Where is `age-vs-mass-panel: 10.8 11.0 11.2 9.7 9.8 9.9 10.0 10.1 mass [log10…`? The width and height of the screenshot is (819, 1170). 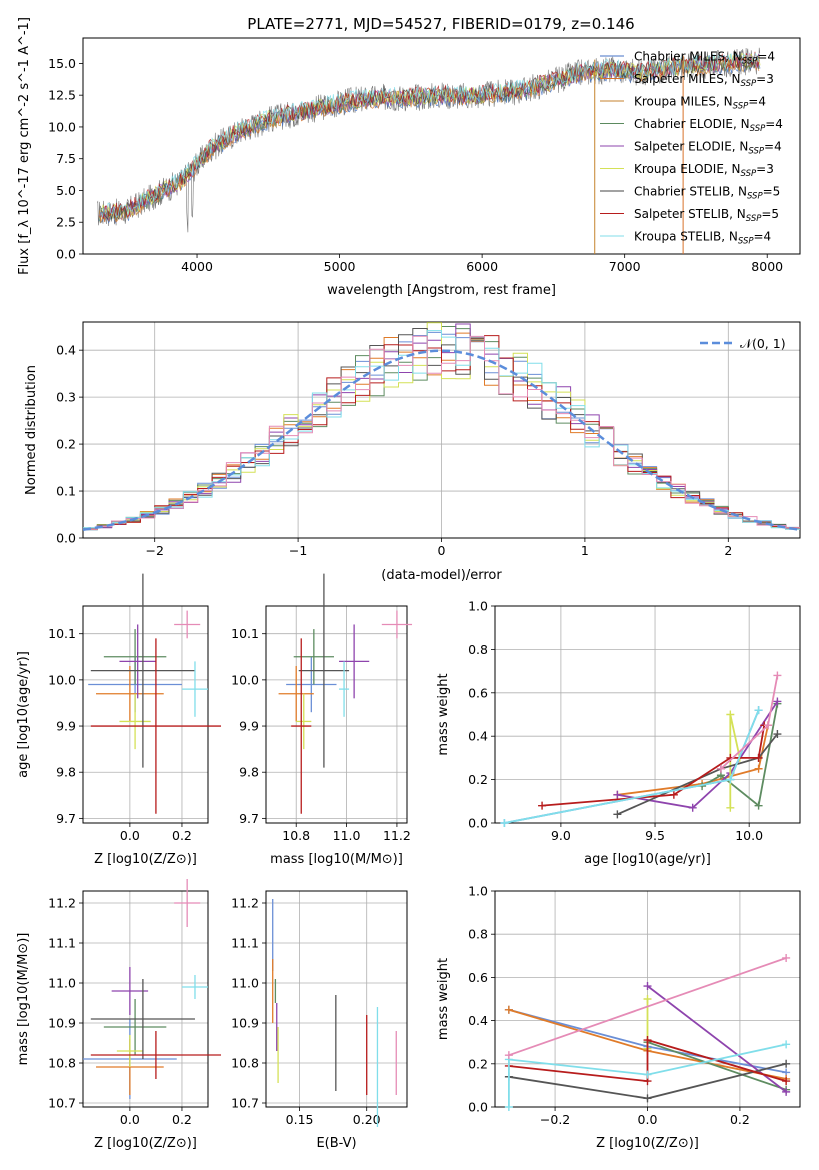 age-vs-mass-panel: 10.8 11.0 11.2 9.7 9.8 9.9 10.0 10.1 mass [log10… is located at coordinates (322, 720).